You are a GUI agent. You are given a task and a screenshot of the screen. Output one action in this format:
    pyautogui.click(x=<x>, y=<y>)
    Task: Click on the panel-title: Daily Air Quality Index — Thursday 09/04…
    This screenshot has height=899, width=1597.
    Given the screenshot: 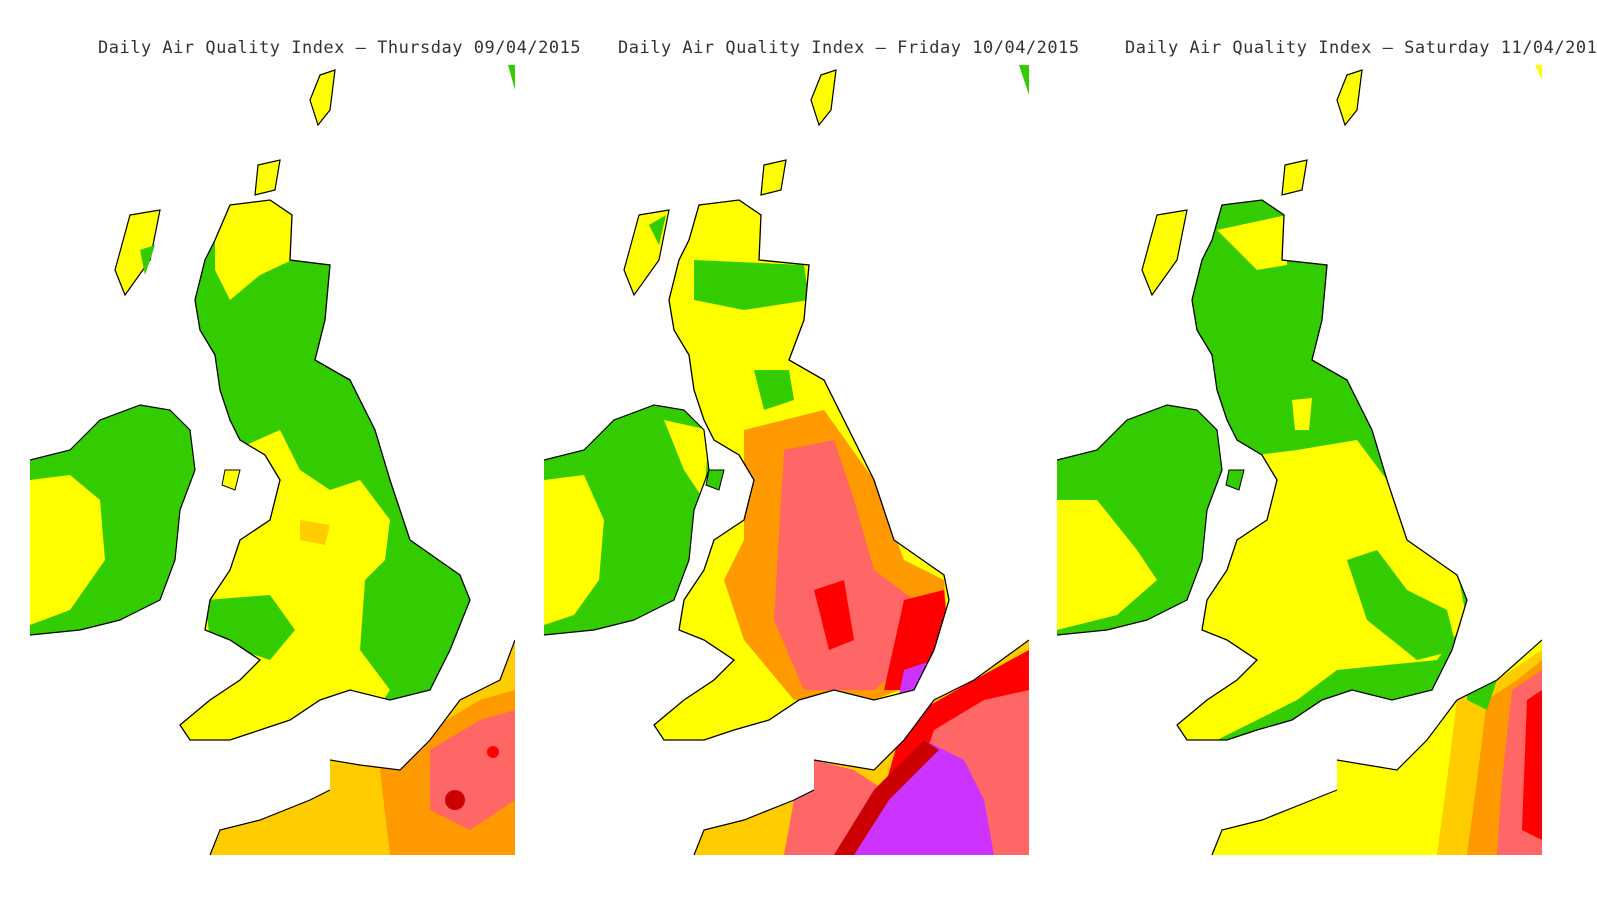 What is the action you would take?
    pyautogui.click(x=340, y=48)
    